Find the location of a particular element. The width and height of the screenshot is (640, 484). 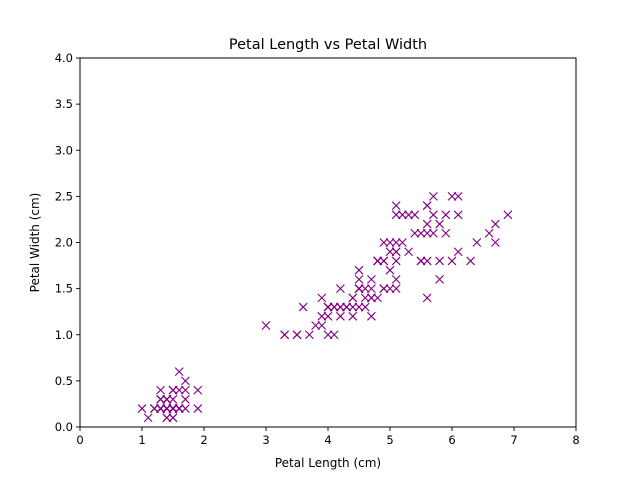

y-tick-label: 4.0 is located at coordinates (64, 58).